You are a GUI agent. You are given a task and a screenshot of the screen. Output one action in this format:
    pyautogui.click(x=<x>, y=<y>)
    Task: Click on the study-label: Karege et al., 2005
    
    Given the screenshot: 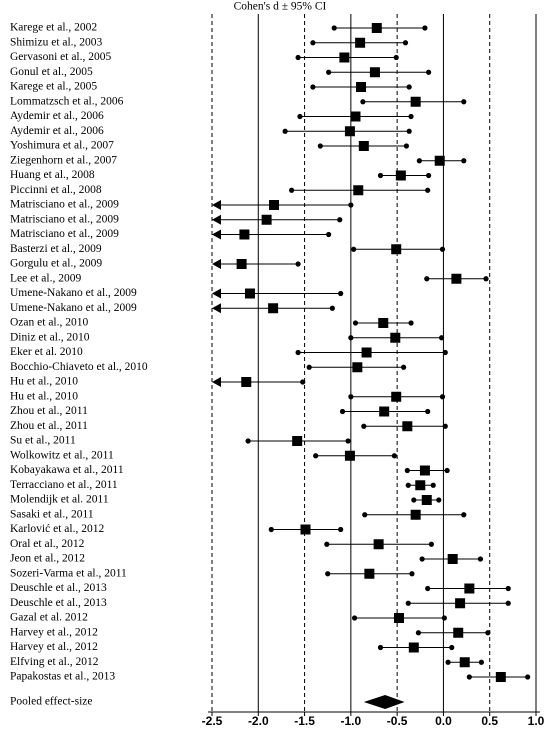 What is the action you would take?
    pyautogui.click(x=53, y=87)
    